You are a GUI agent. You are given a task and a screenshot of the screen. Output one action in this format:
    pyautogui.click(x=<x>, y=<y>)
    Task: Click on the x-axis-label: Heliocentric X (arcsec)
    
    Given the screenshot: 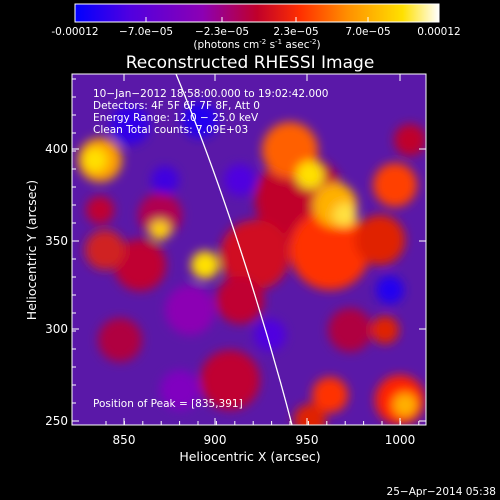 What is the action you would take?
    pyautogui.click(x=249, y=456)
    